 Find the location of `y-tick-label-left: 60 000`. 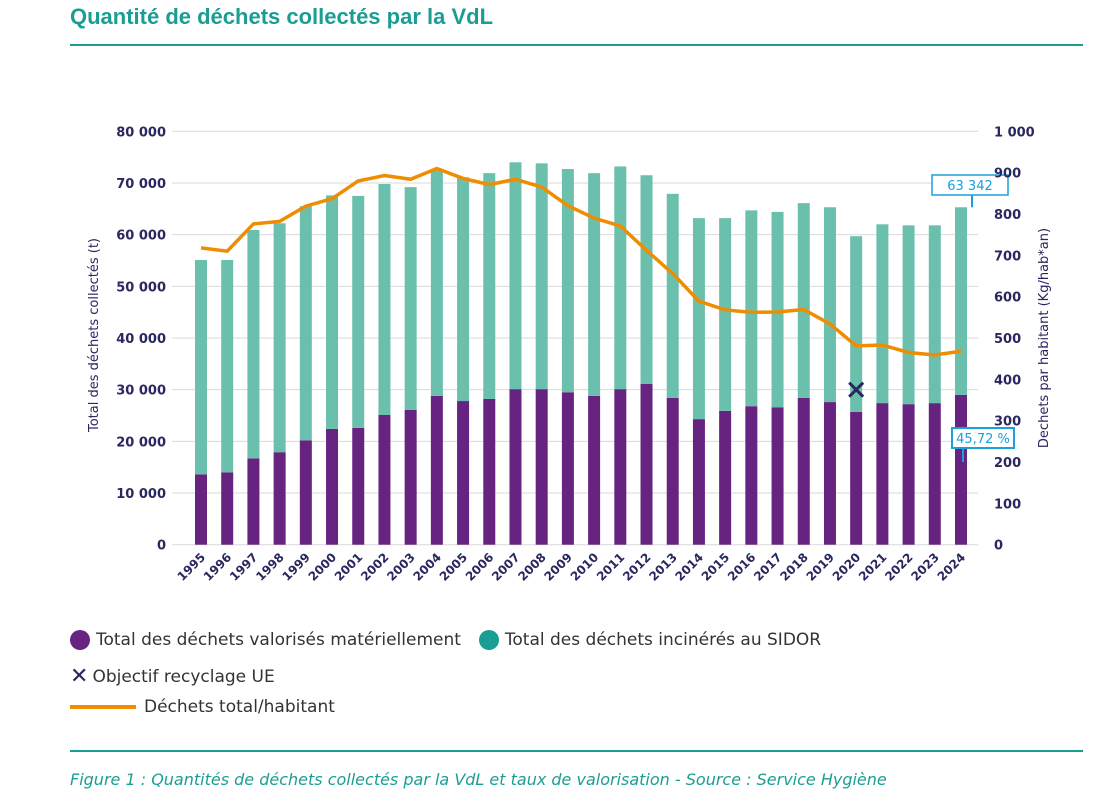

y-tick-label-left: 60 000 is located at coordinates (141, 236).